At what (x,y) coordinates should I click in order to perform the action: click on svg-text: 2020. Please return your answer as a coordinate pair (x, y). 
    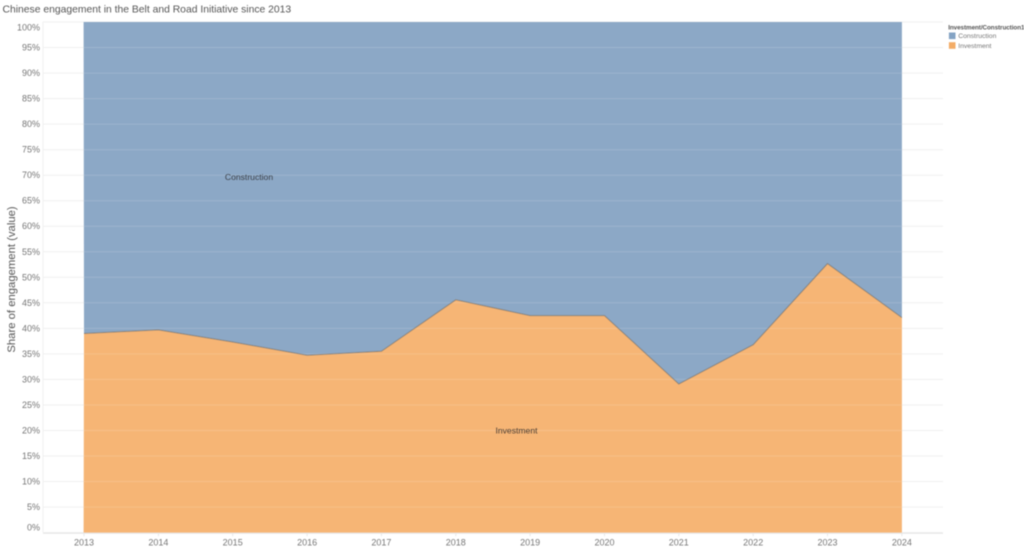
    Looking at the image, I should click on (604, 543).